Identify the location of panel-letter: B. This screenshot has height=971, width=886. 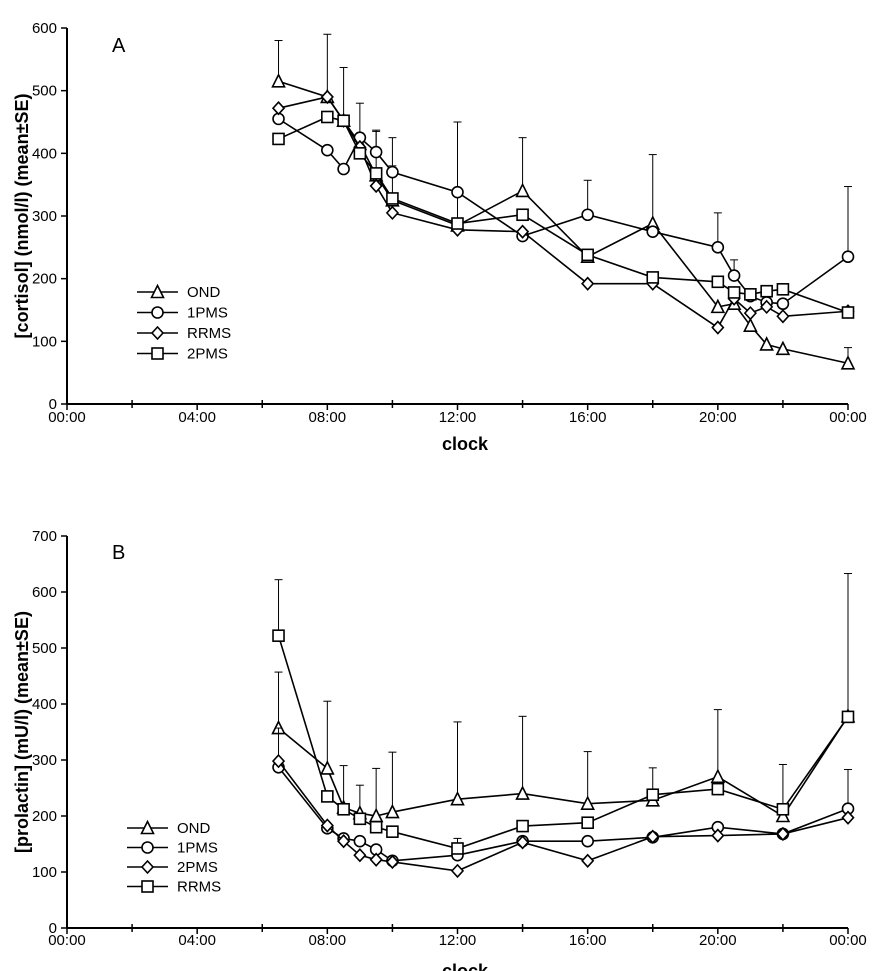
(118, 553).